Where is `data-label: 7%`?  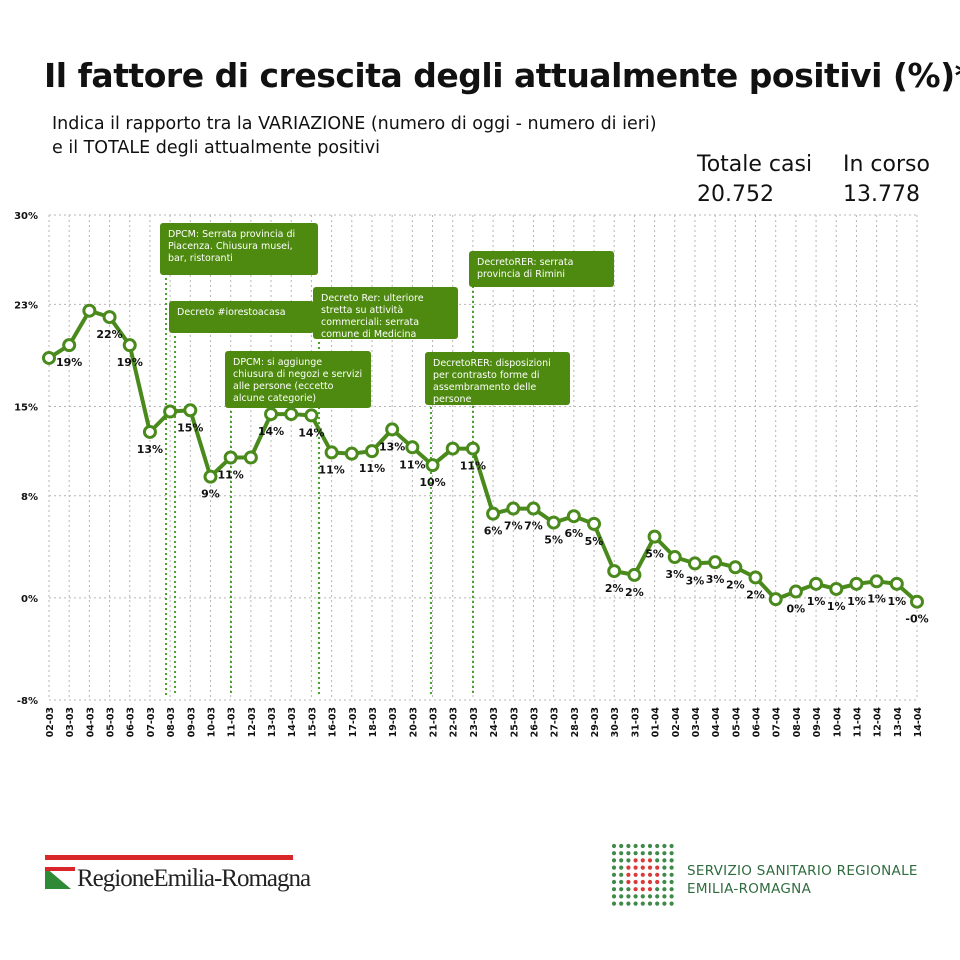
data-label: 7% is located at coordinates (513, 526).